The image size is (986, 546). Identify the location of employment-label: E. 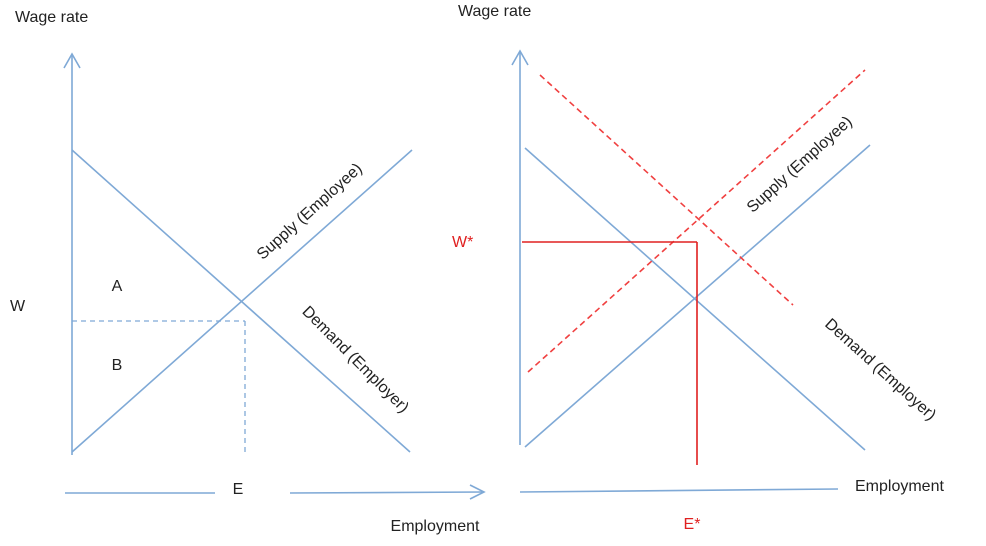
(238, 489).